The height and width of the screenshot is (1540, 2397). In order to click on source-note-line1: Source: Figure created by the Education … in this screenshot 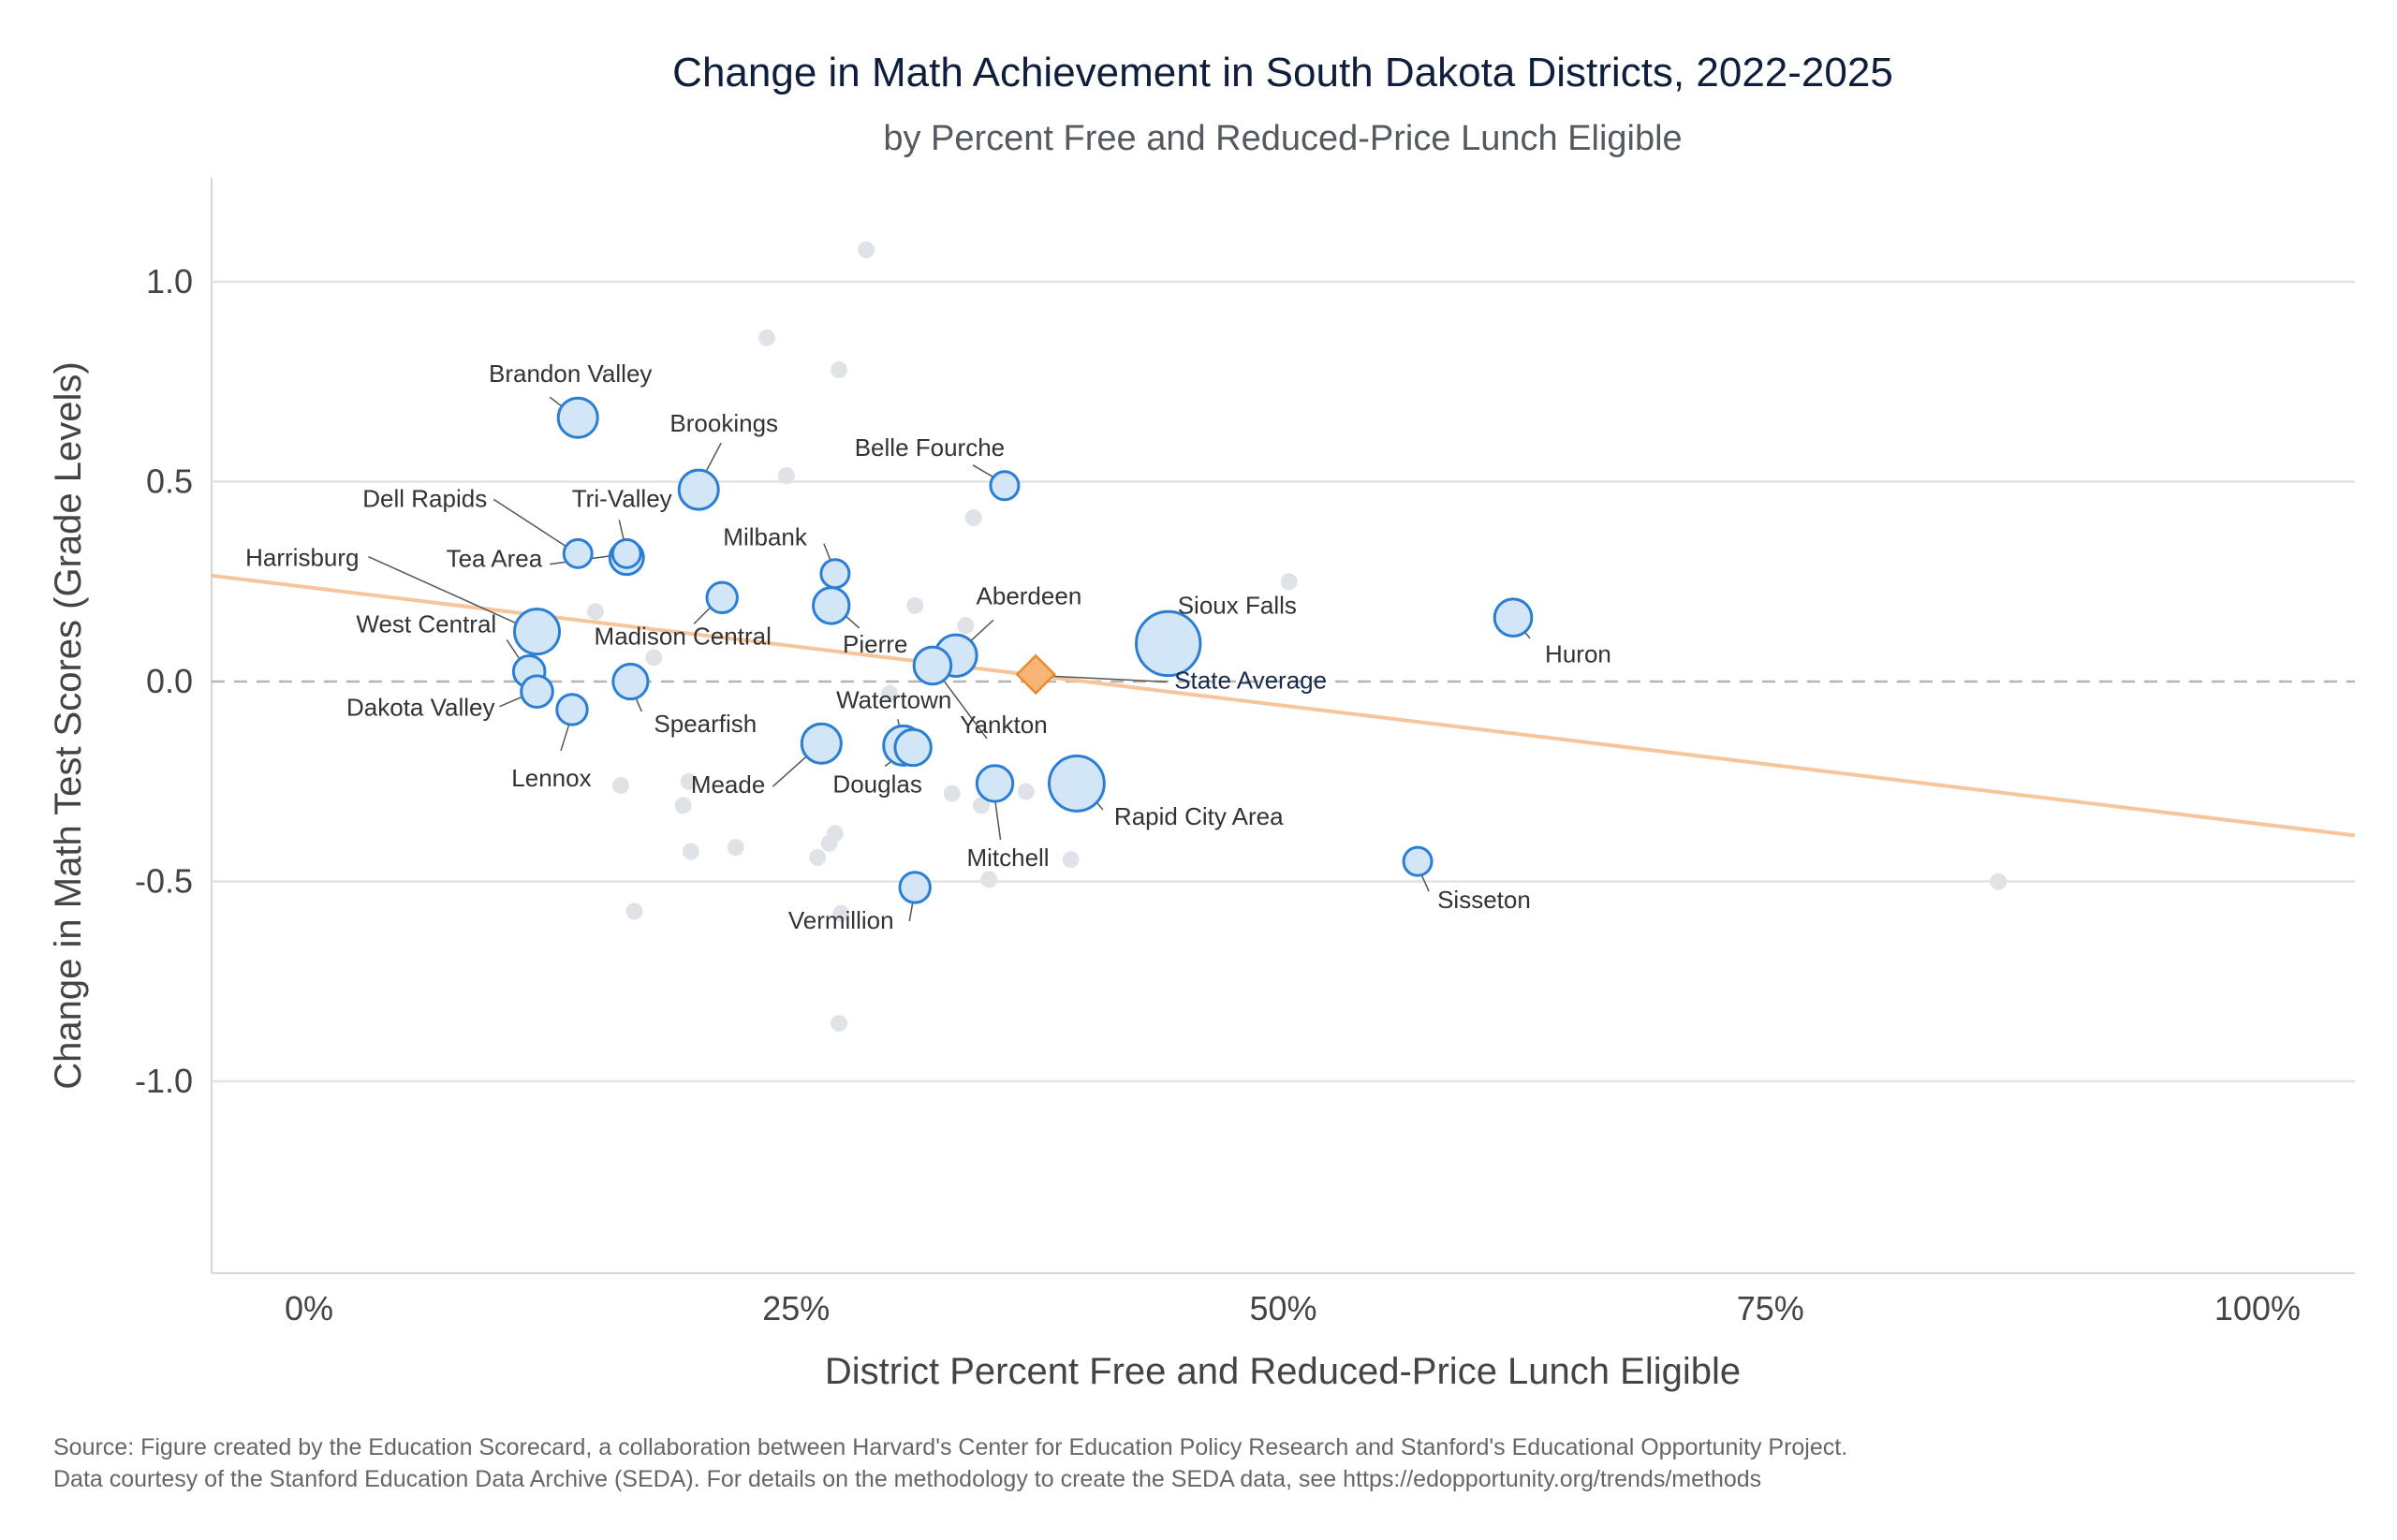, I will do `click(950, 1447)`.